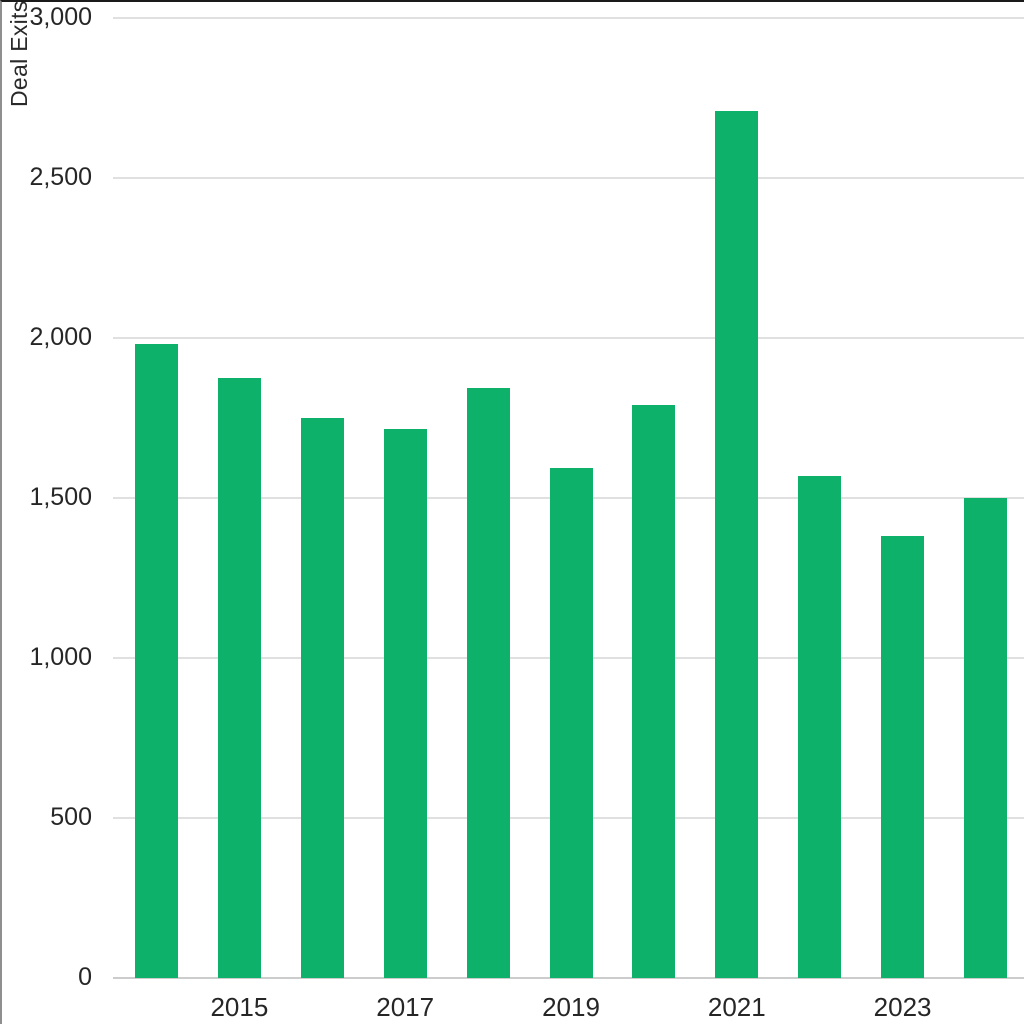  I want to click on x-tick-label: 2017, so click(405, 1007).